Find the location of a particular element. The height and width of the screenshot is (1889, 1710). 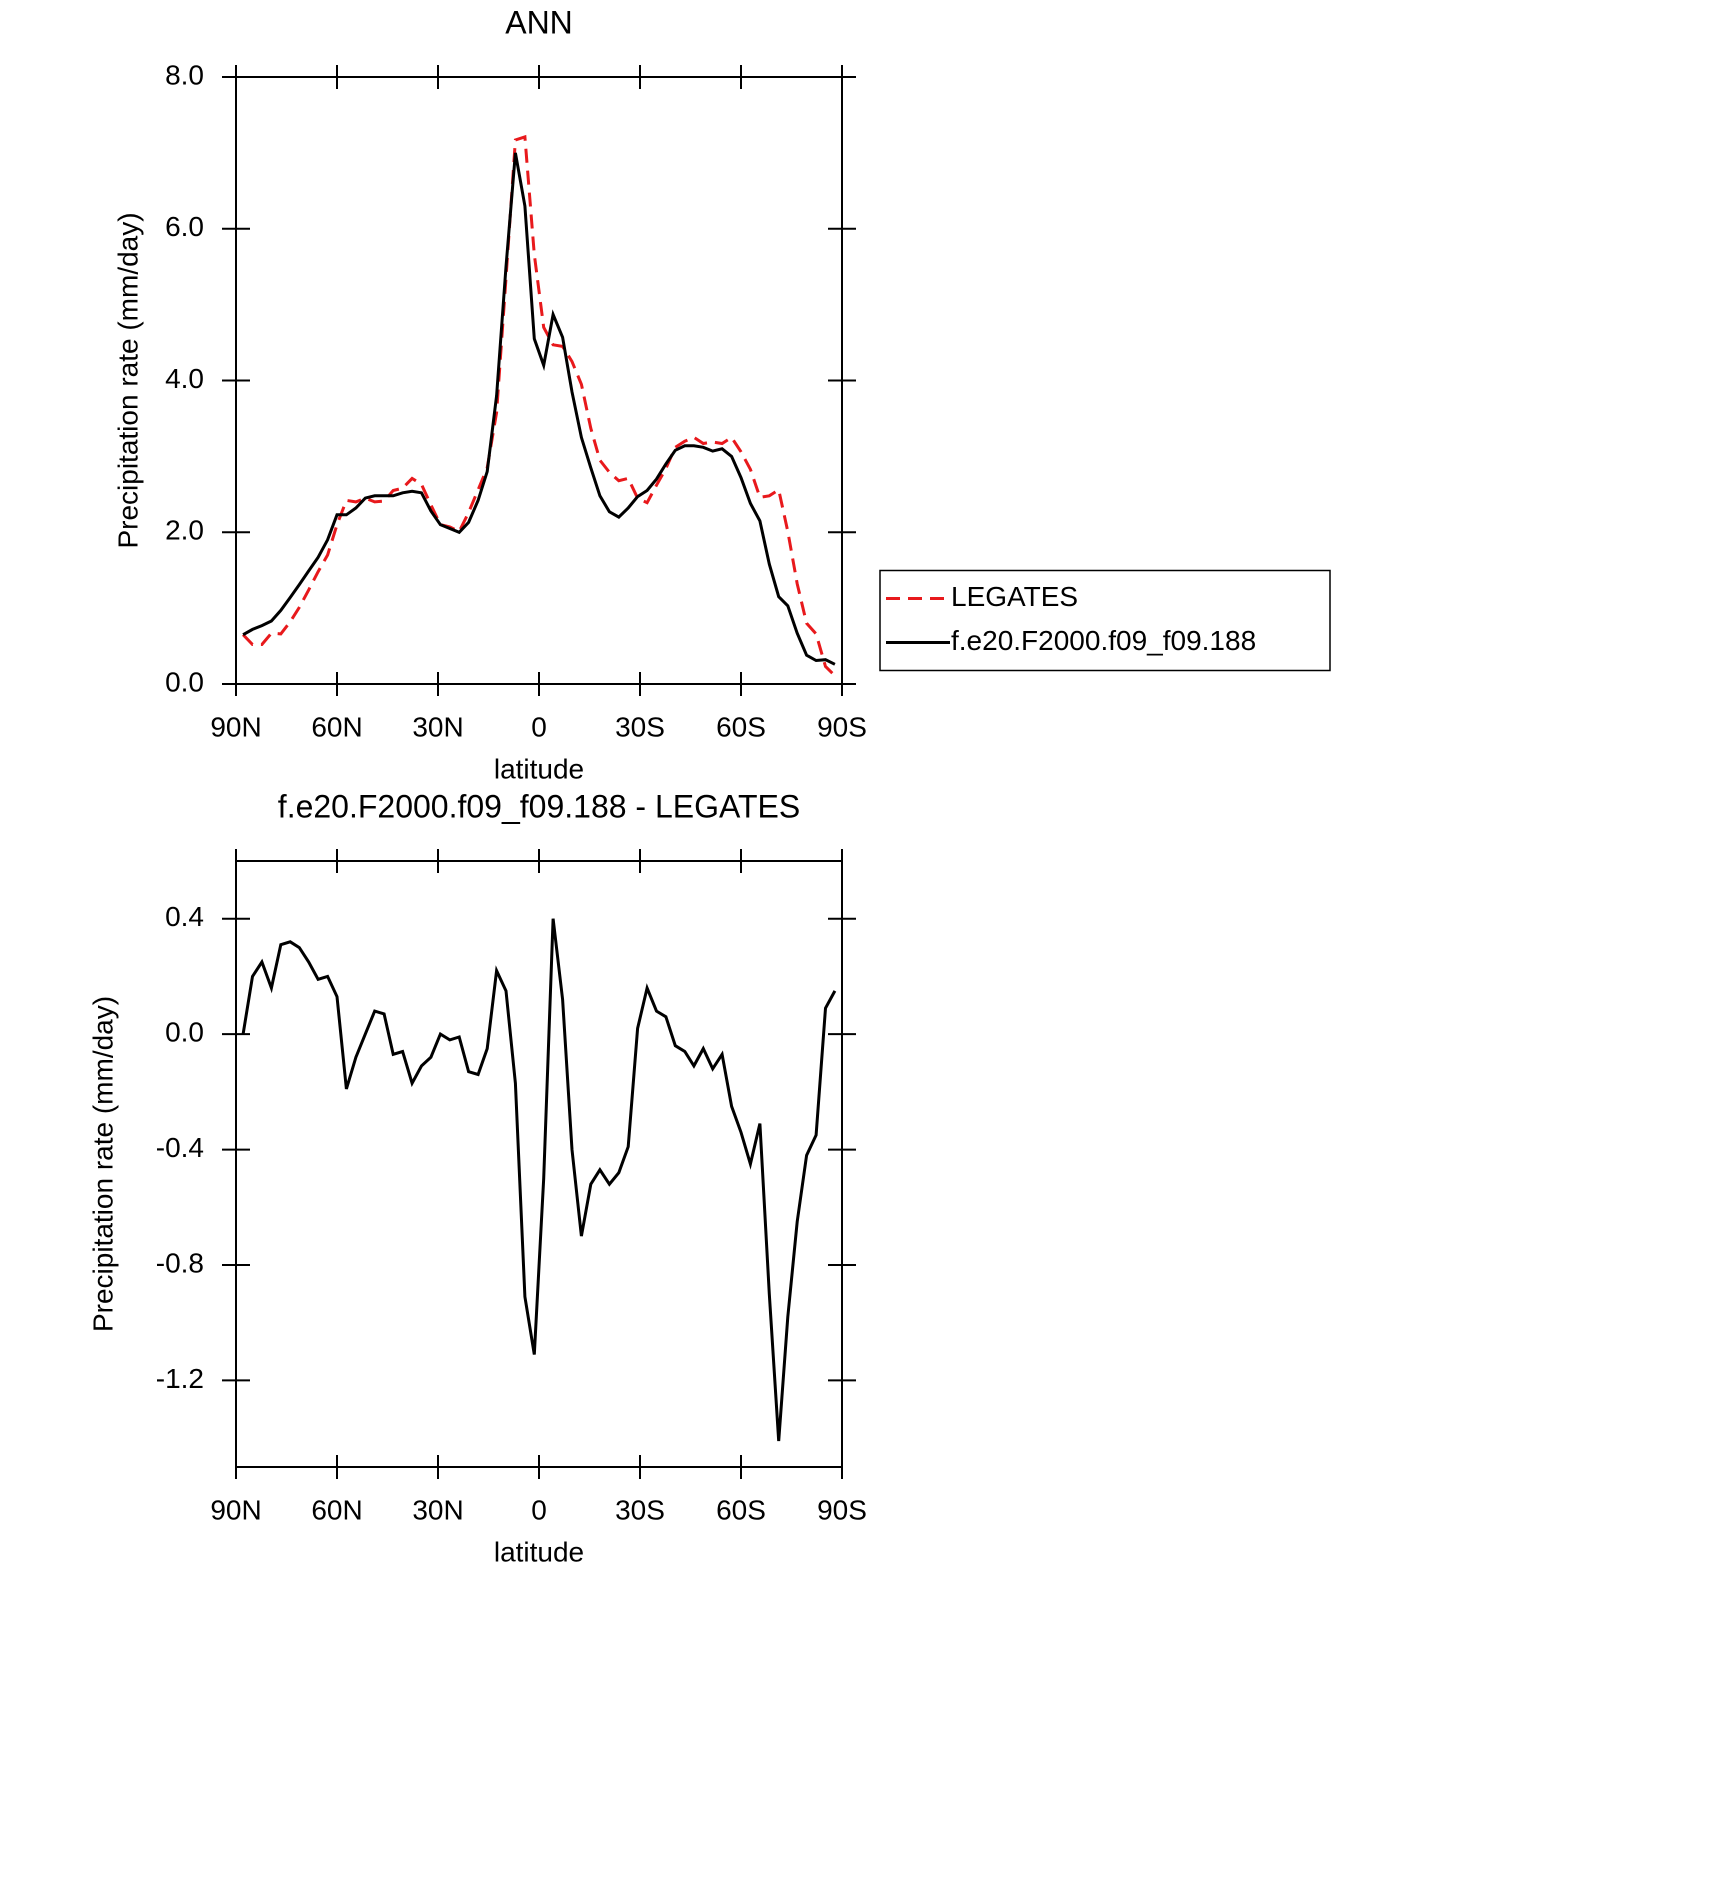

y-tick-label: 8.0 is located at coordinates (184, 74).